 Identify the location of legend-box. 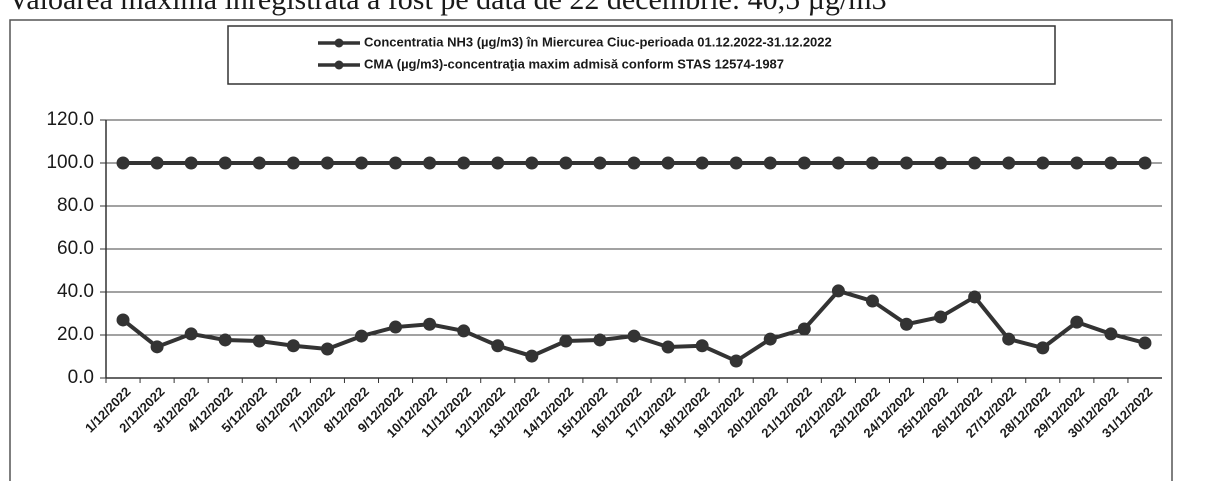
(641, 55).